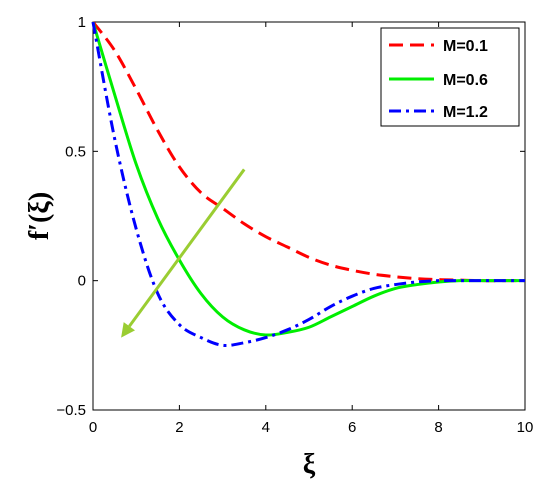 Image resolution: width=550 pixels, height=492 pixels. Describe the element at coordinates (309, 464) in the screenshot. I see `x-axis-label: ξ` at that location.